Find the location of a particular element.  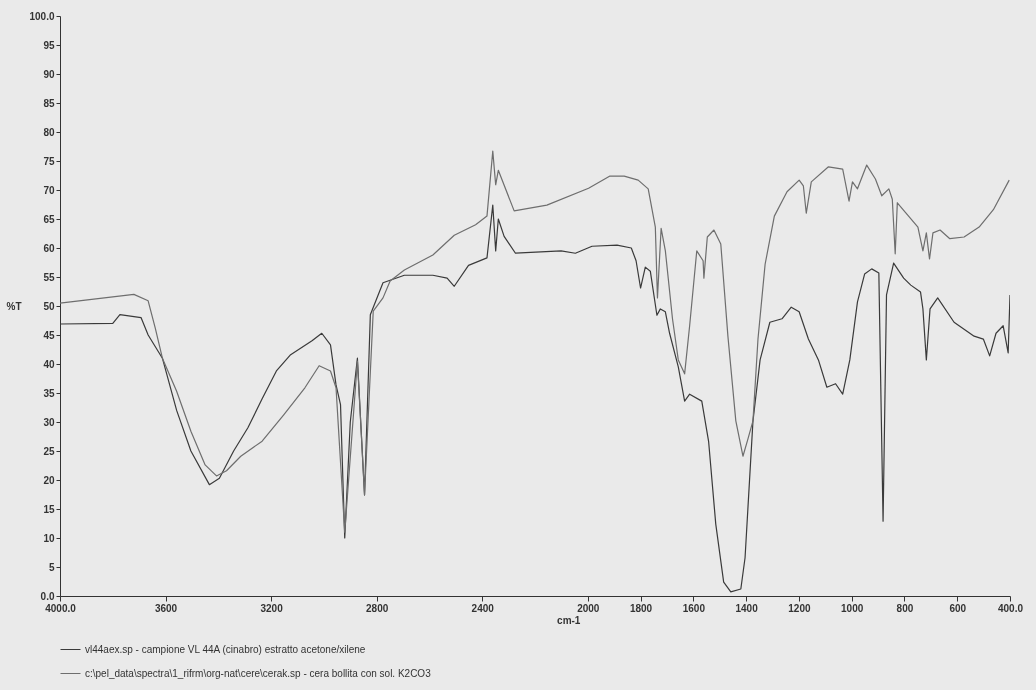

x-tick-label: 1400 is located at coordinates (747, 608).